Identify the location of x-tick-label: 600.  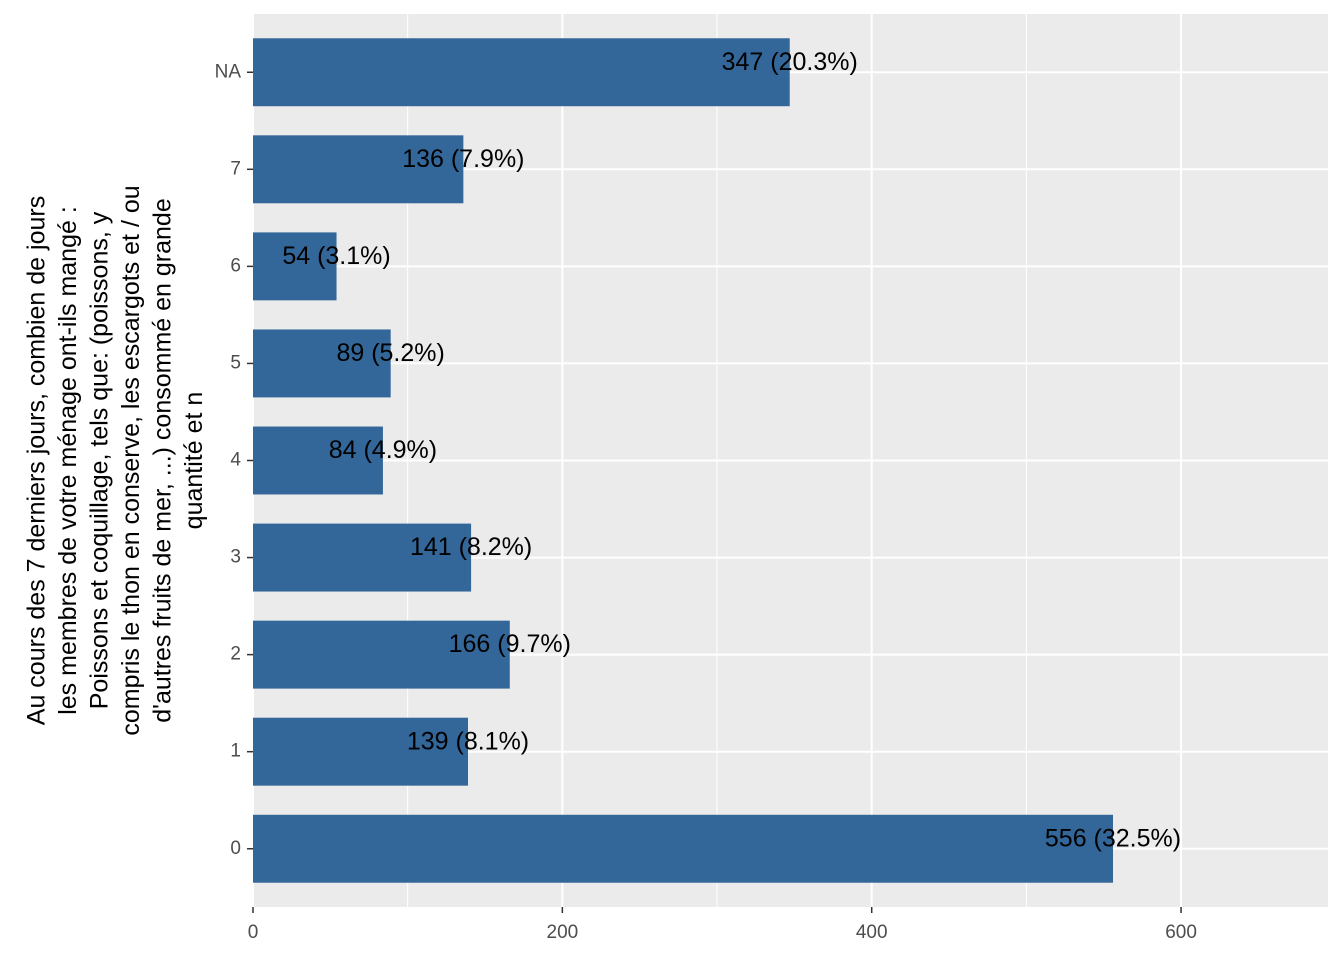
(1181, 932).